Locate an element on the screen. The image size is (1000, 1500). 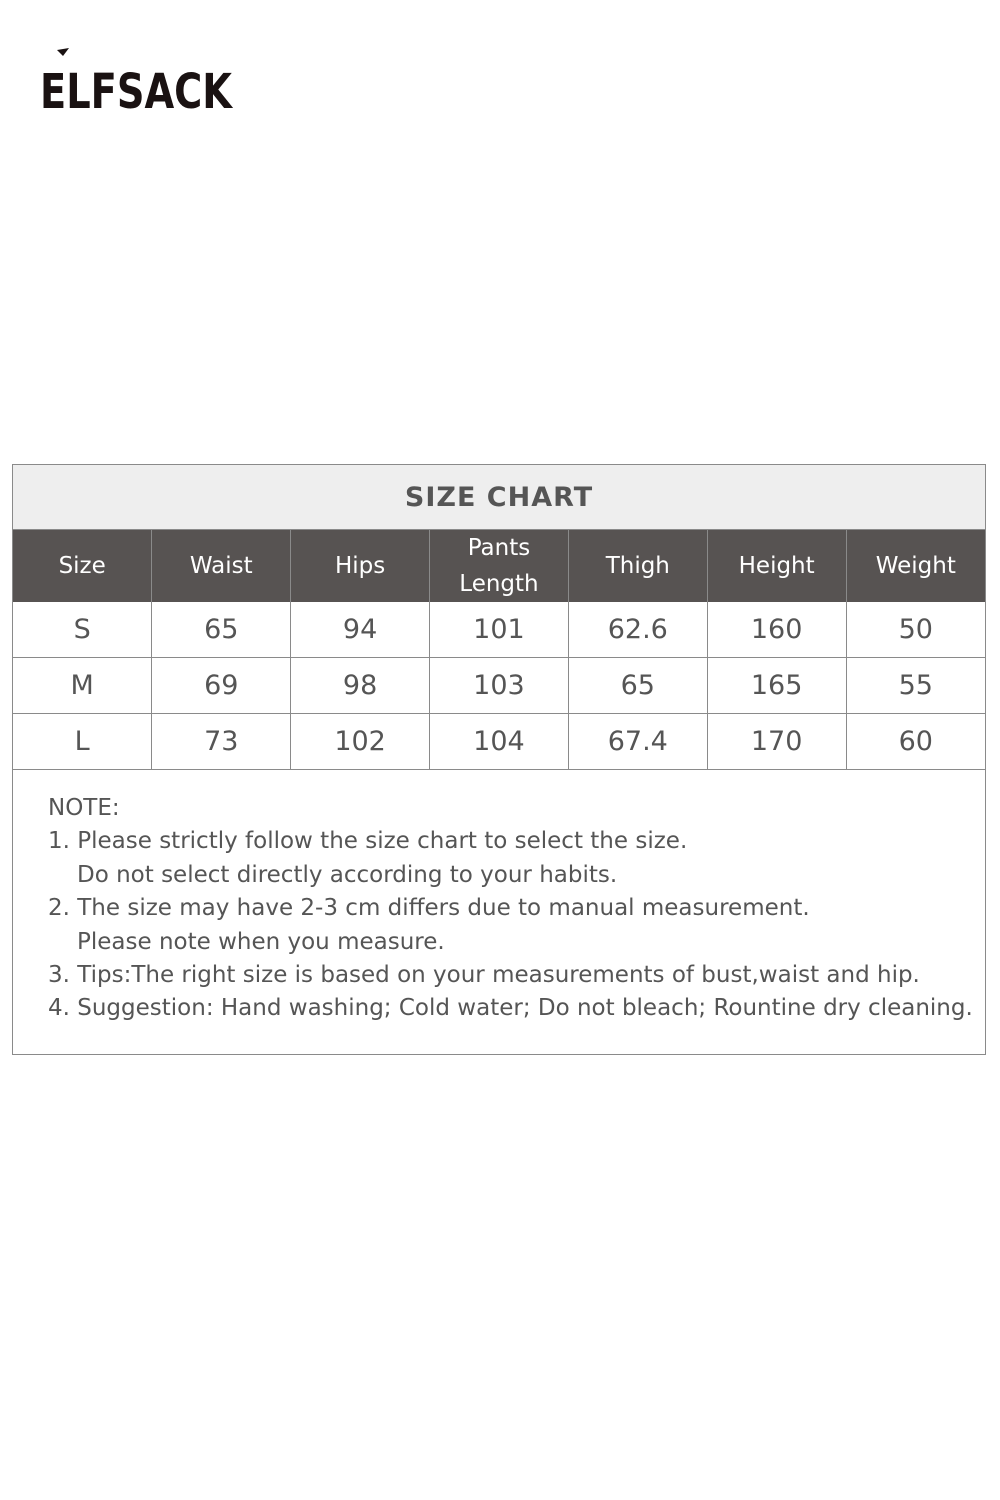
table-cell: S is located at coordinates (83, 630).